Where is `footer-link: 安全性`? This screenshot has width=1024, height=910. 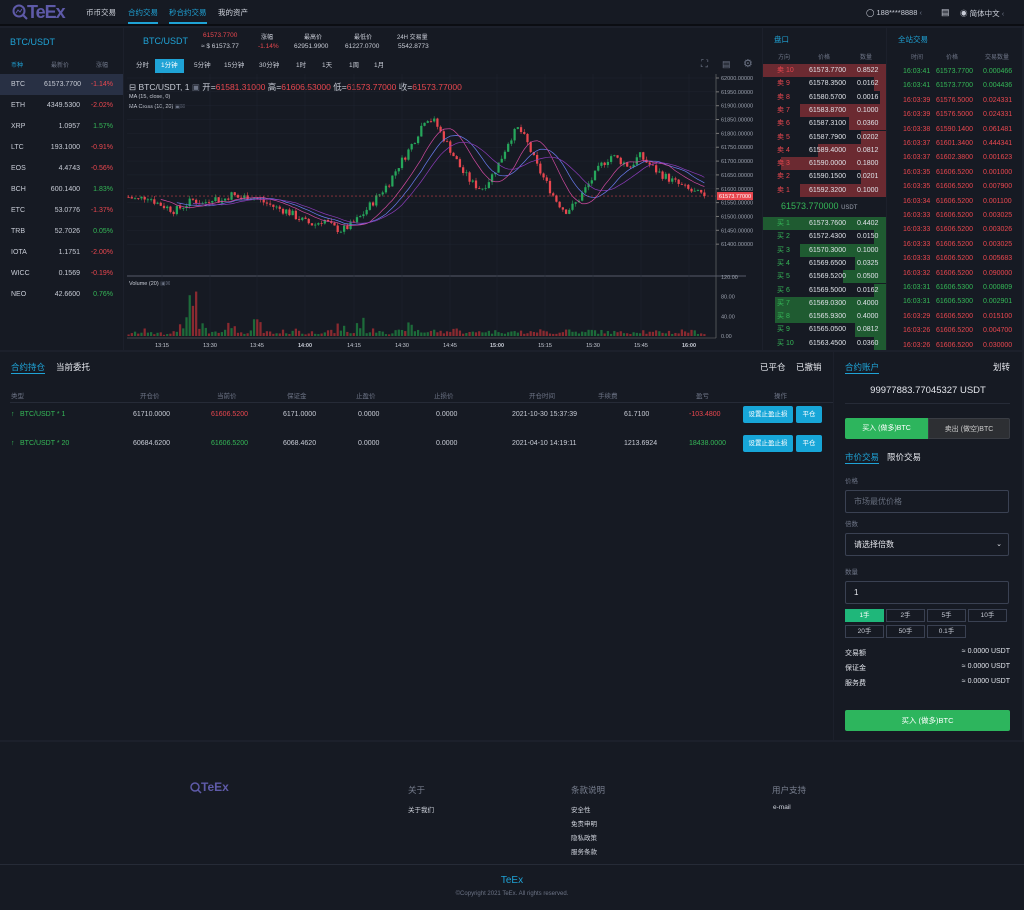
footer-link: 安全性 is located at coordinates (581, 810).